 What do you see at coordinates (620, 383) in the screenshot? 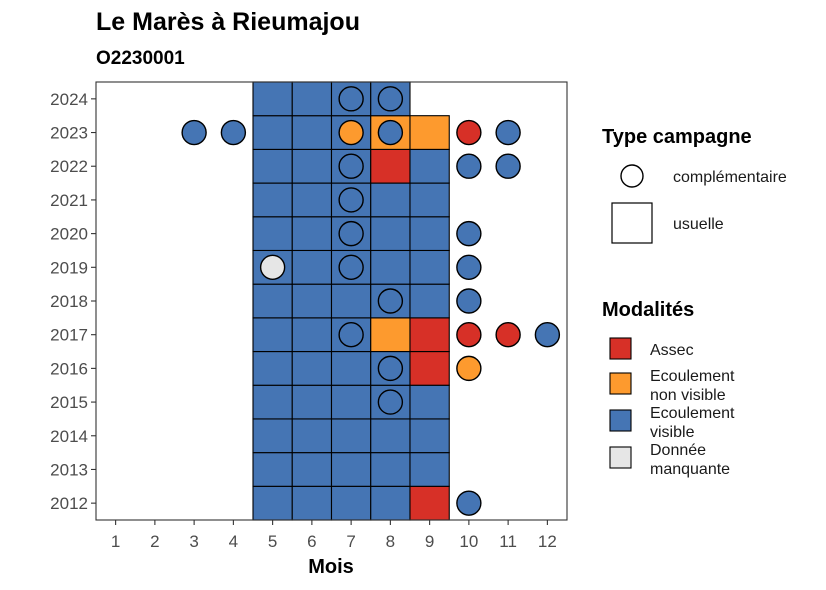
I see `legend-key-ecoulement-non-visible` at bounding box center [620, 383].